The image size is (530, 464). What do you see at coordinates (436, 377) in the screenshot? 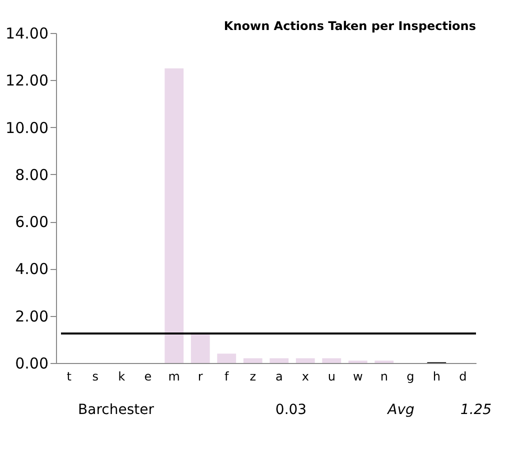
I see `x-tick-label: h` at bounding box center [436, 377].